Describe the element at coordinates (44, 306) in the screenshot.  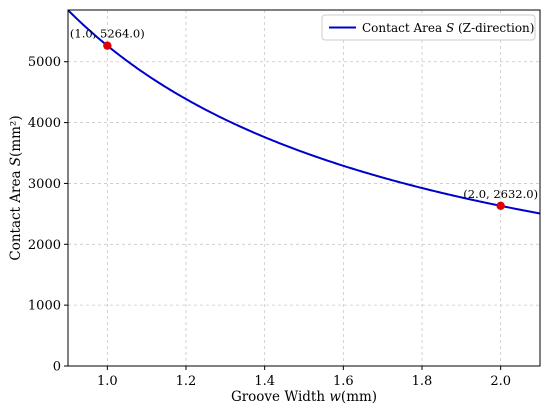
I see `y-tick-label: 1000` at that location.